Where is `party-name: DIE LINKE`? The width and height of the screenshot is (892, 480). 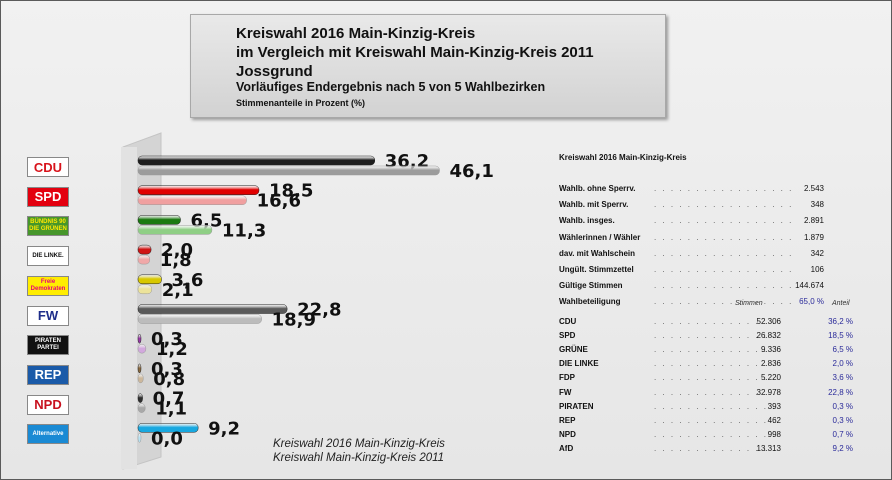 party-name: DIE LINKE is located at coordinates (579, 364).